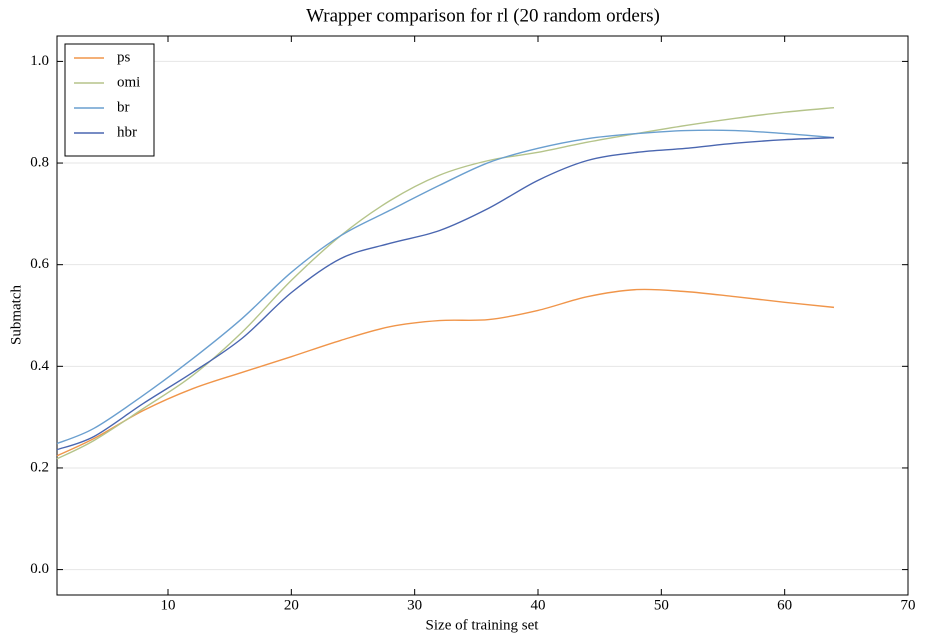  I want to click on y-tick-label: 0.6, so click(39, 264).